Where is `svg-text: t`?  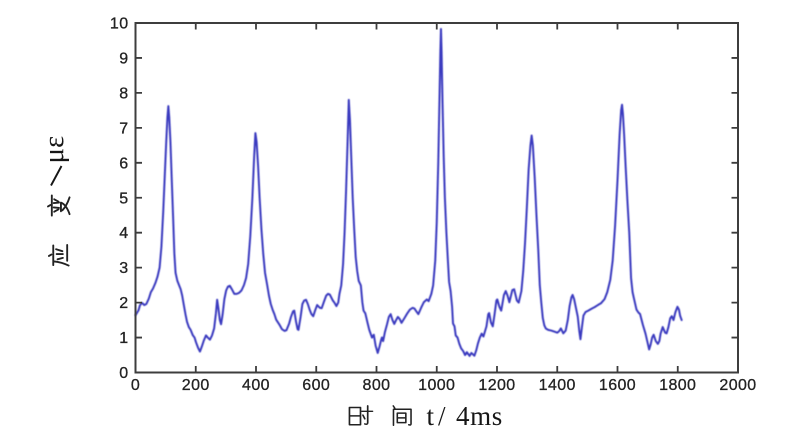
svg-text: t is located at coordinates (431, 416).